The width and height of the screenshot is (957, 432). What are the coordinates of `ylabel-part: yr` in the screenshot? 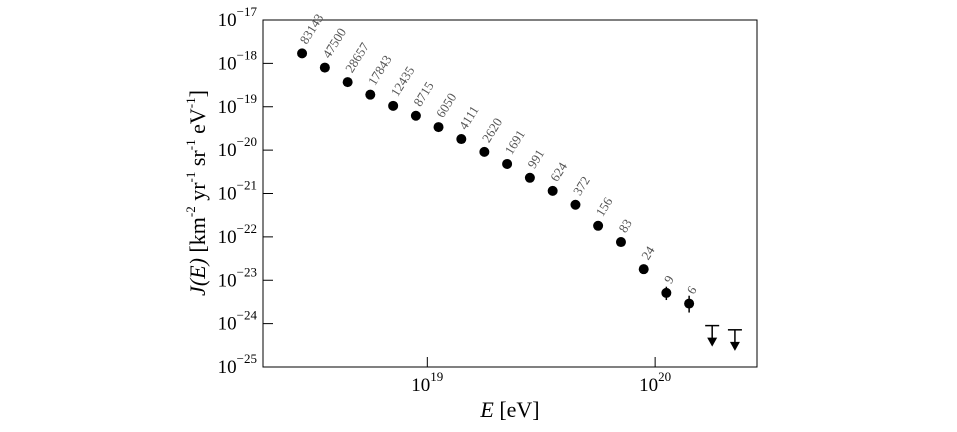 It's located at (197, 194).